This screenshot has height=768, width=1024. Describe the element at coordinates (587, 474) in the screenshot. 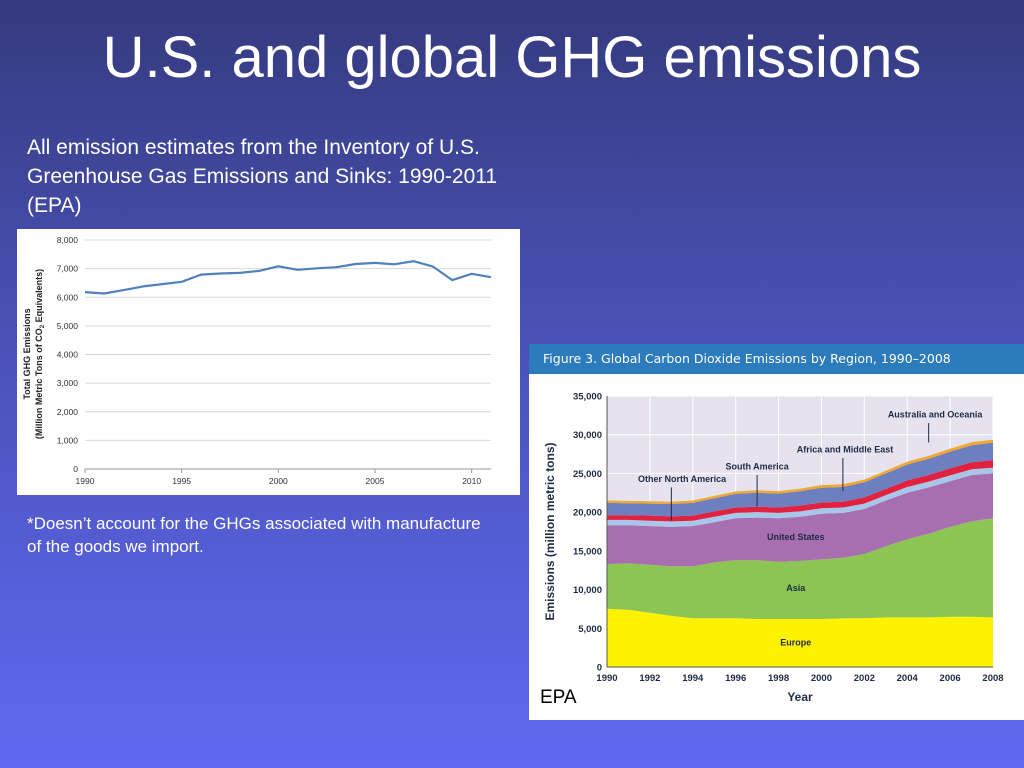

I see `y-tick-label: 25,000` at that location.